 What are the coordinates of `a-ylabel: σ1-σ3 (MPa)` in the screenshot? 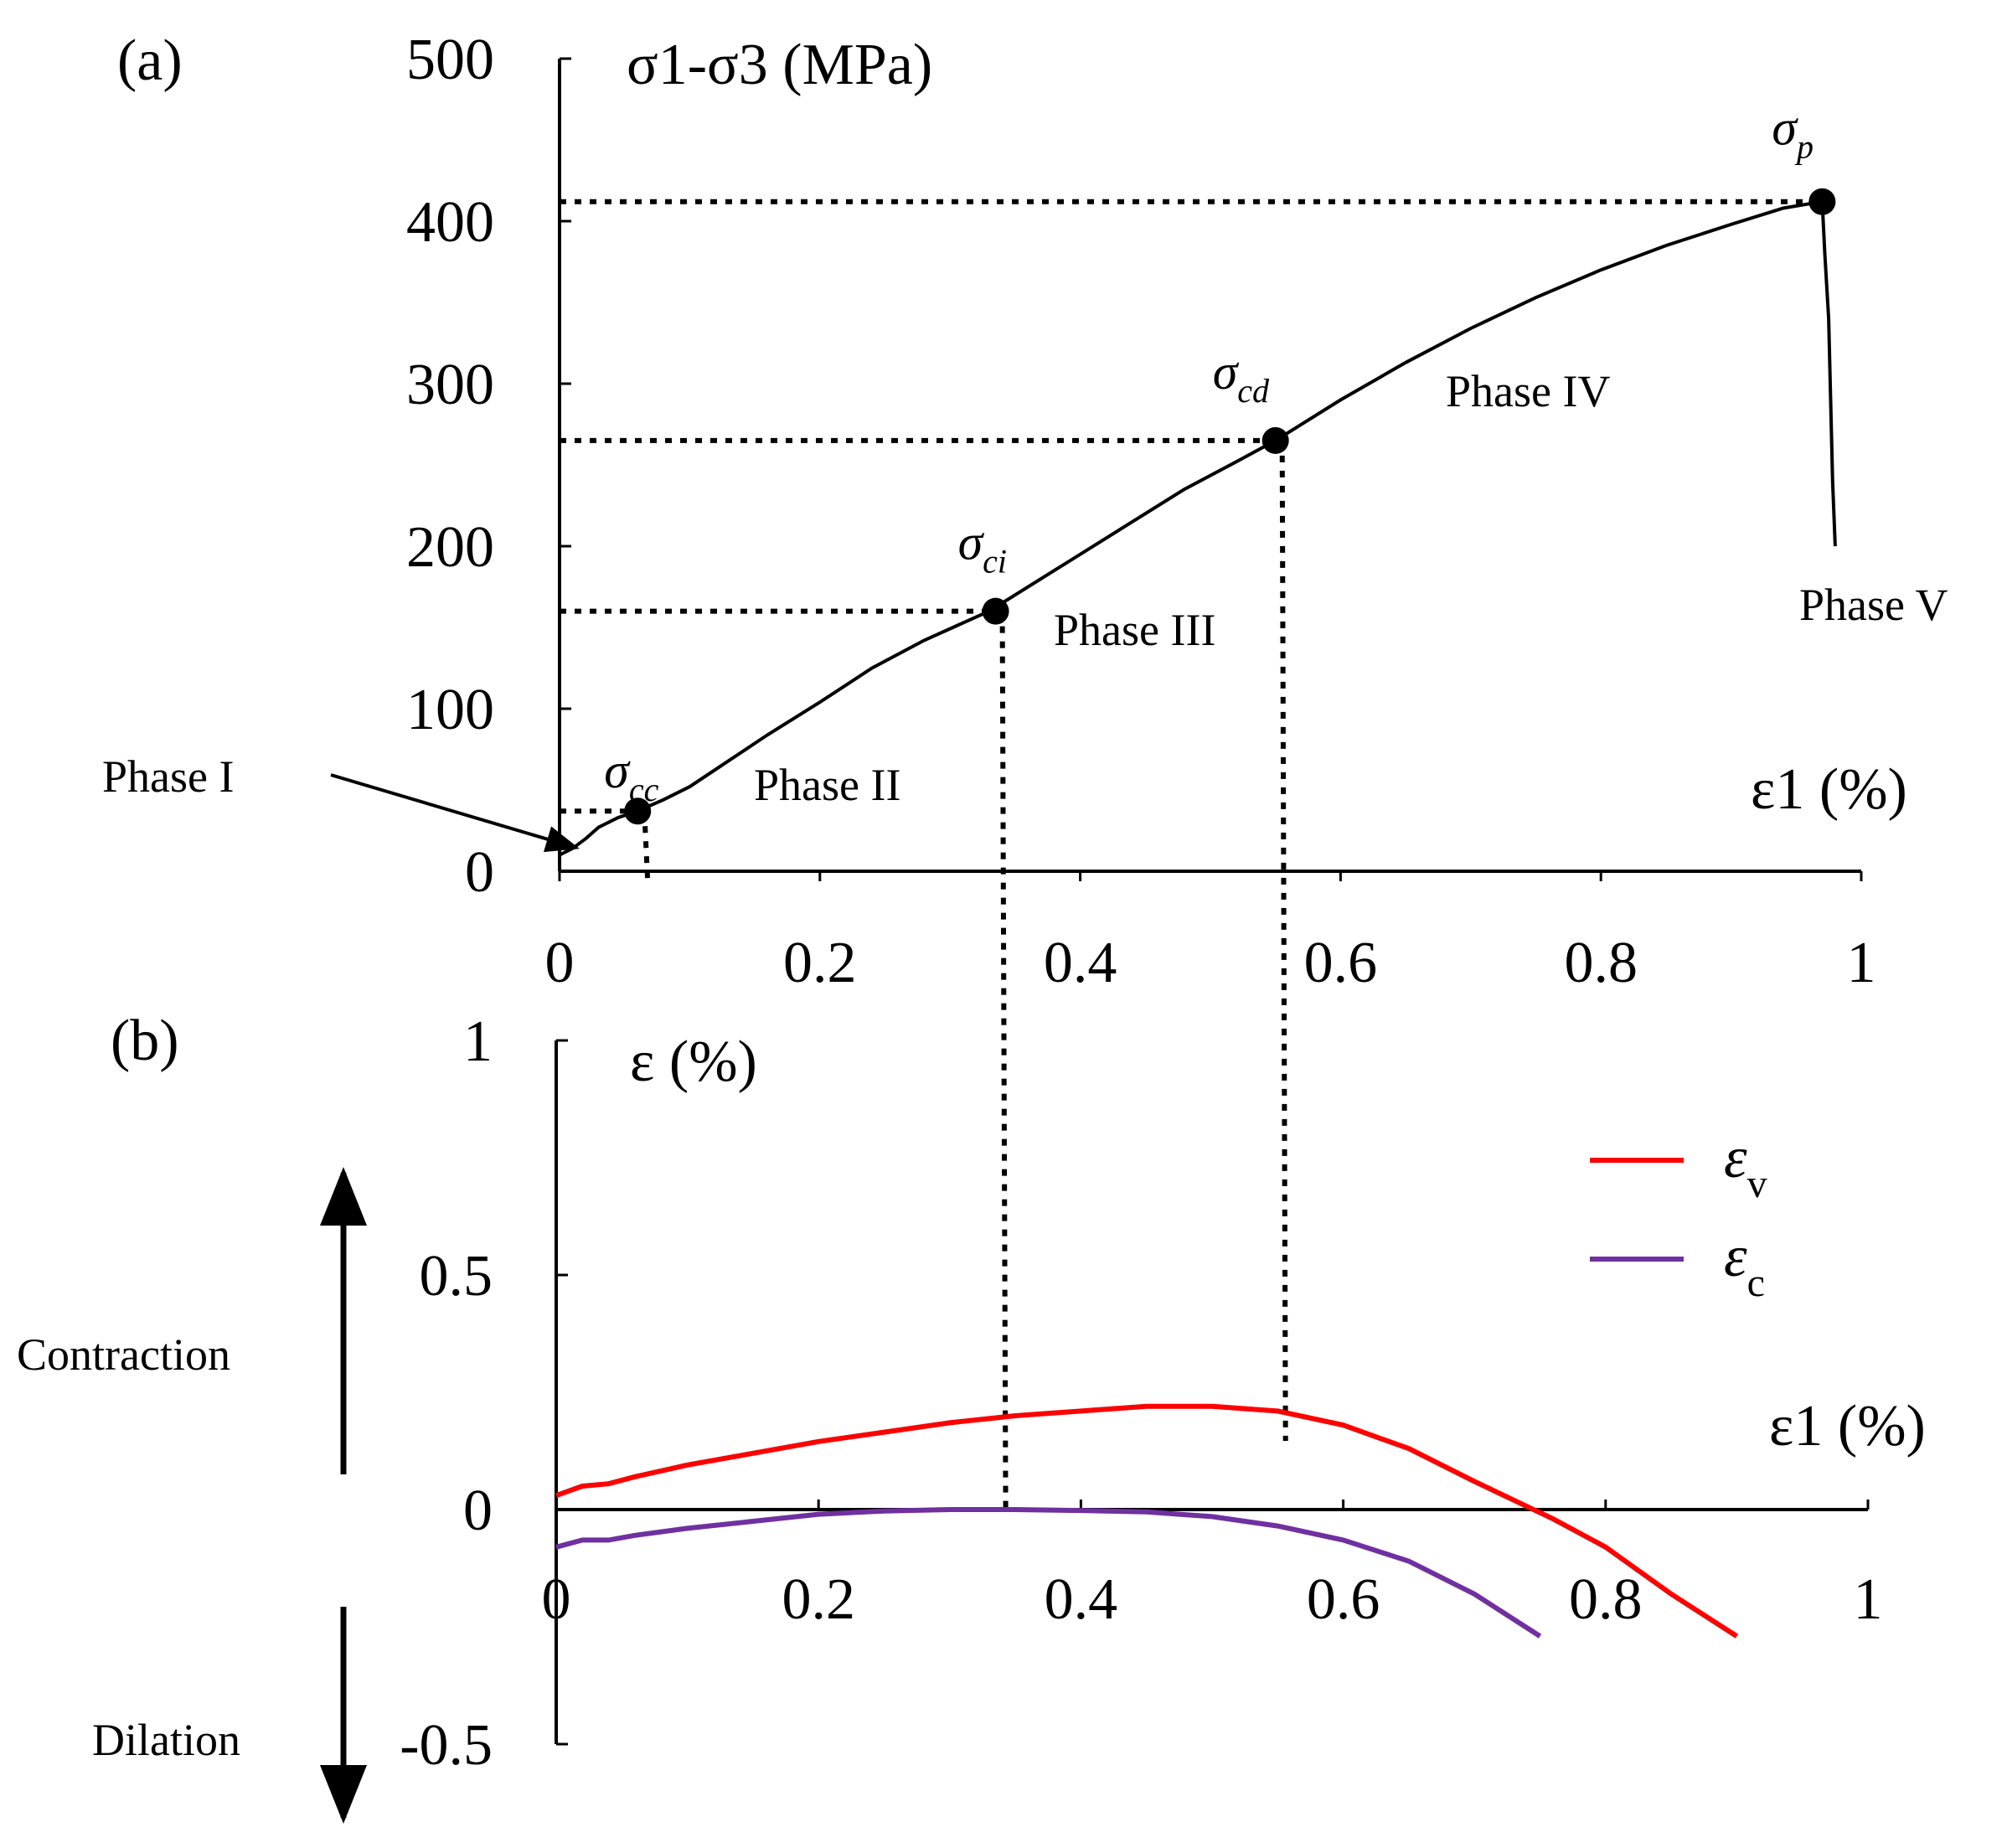 It's located at (779, 65).